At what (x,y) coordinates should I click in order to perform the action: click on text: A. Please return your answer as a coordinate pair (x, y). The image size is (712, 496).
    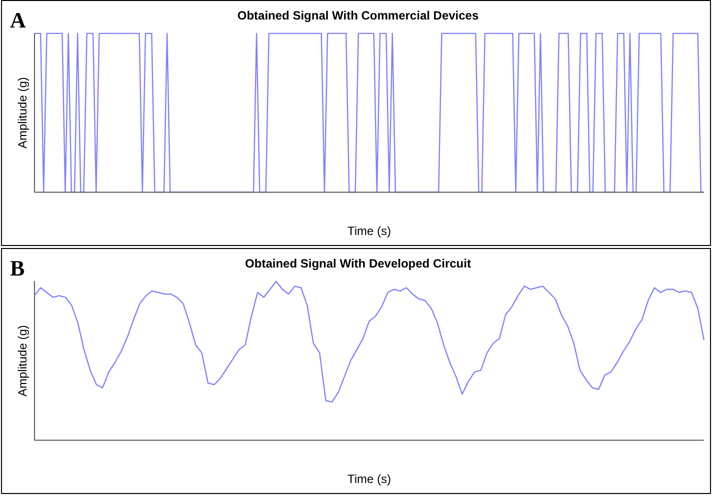
    Looking at the image, I should click on (18, 20).